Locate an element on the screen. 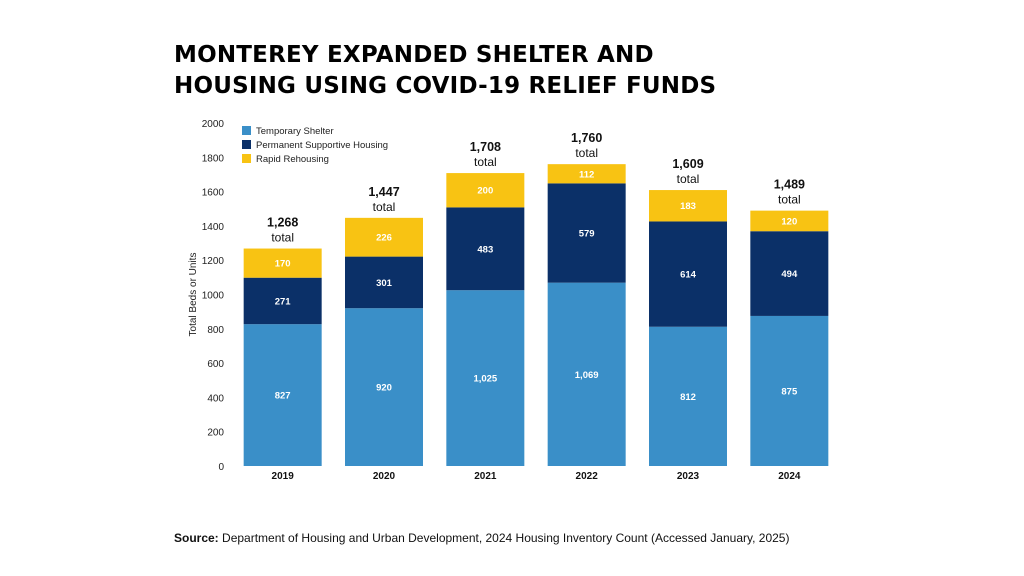  bar-value-label: 271 is located at coordinates (283, 301).